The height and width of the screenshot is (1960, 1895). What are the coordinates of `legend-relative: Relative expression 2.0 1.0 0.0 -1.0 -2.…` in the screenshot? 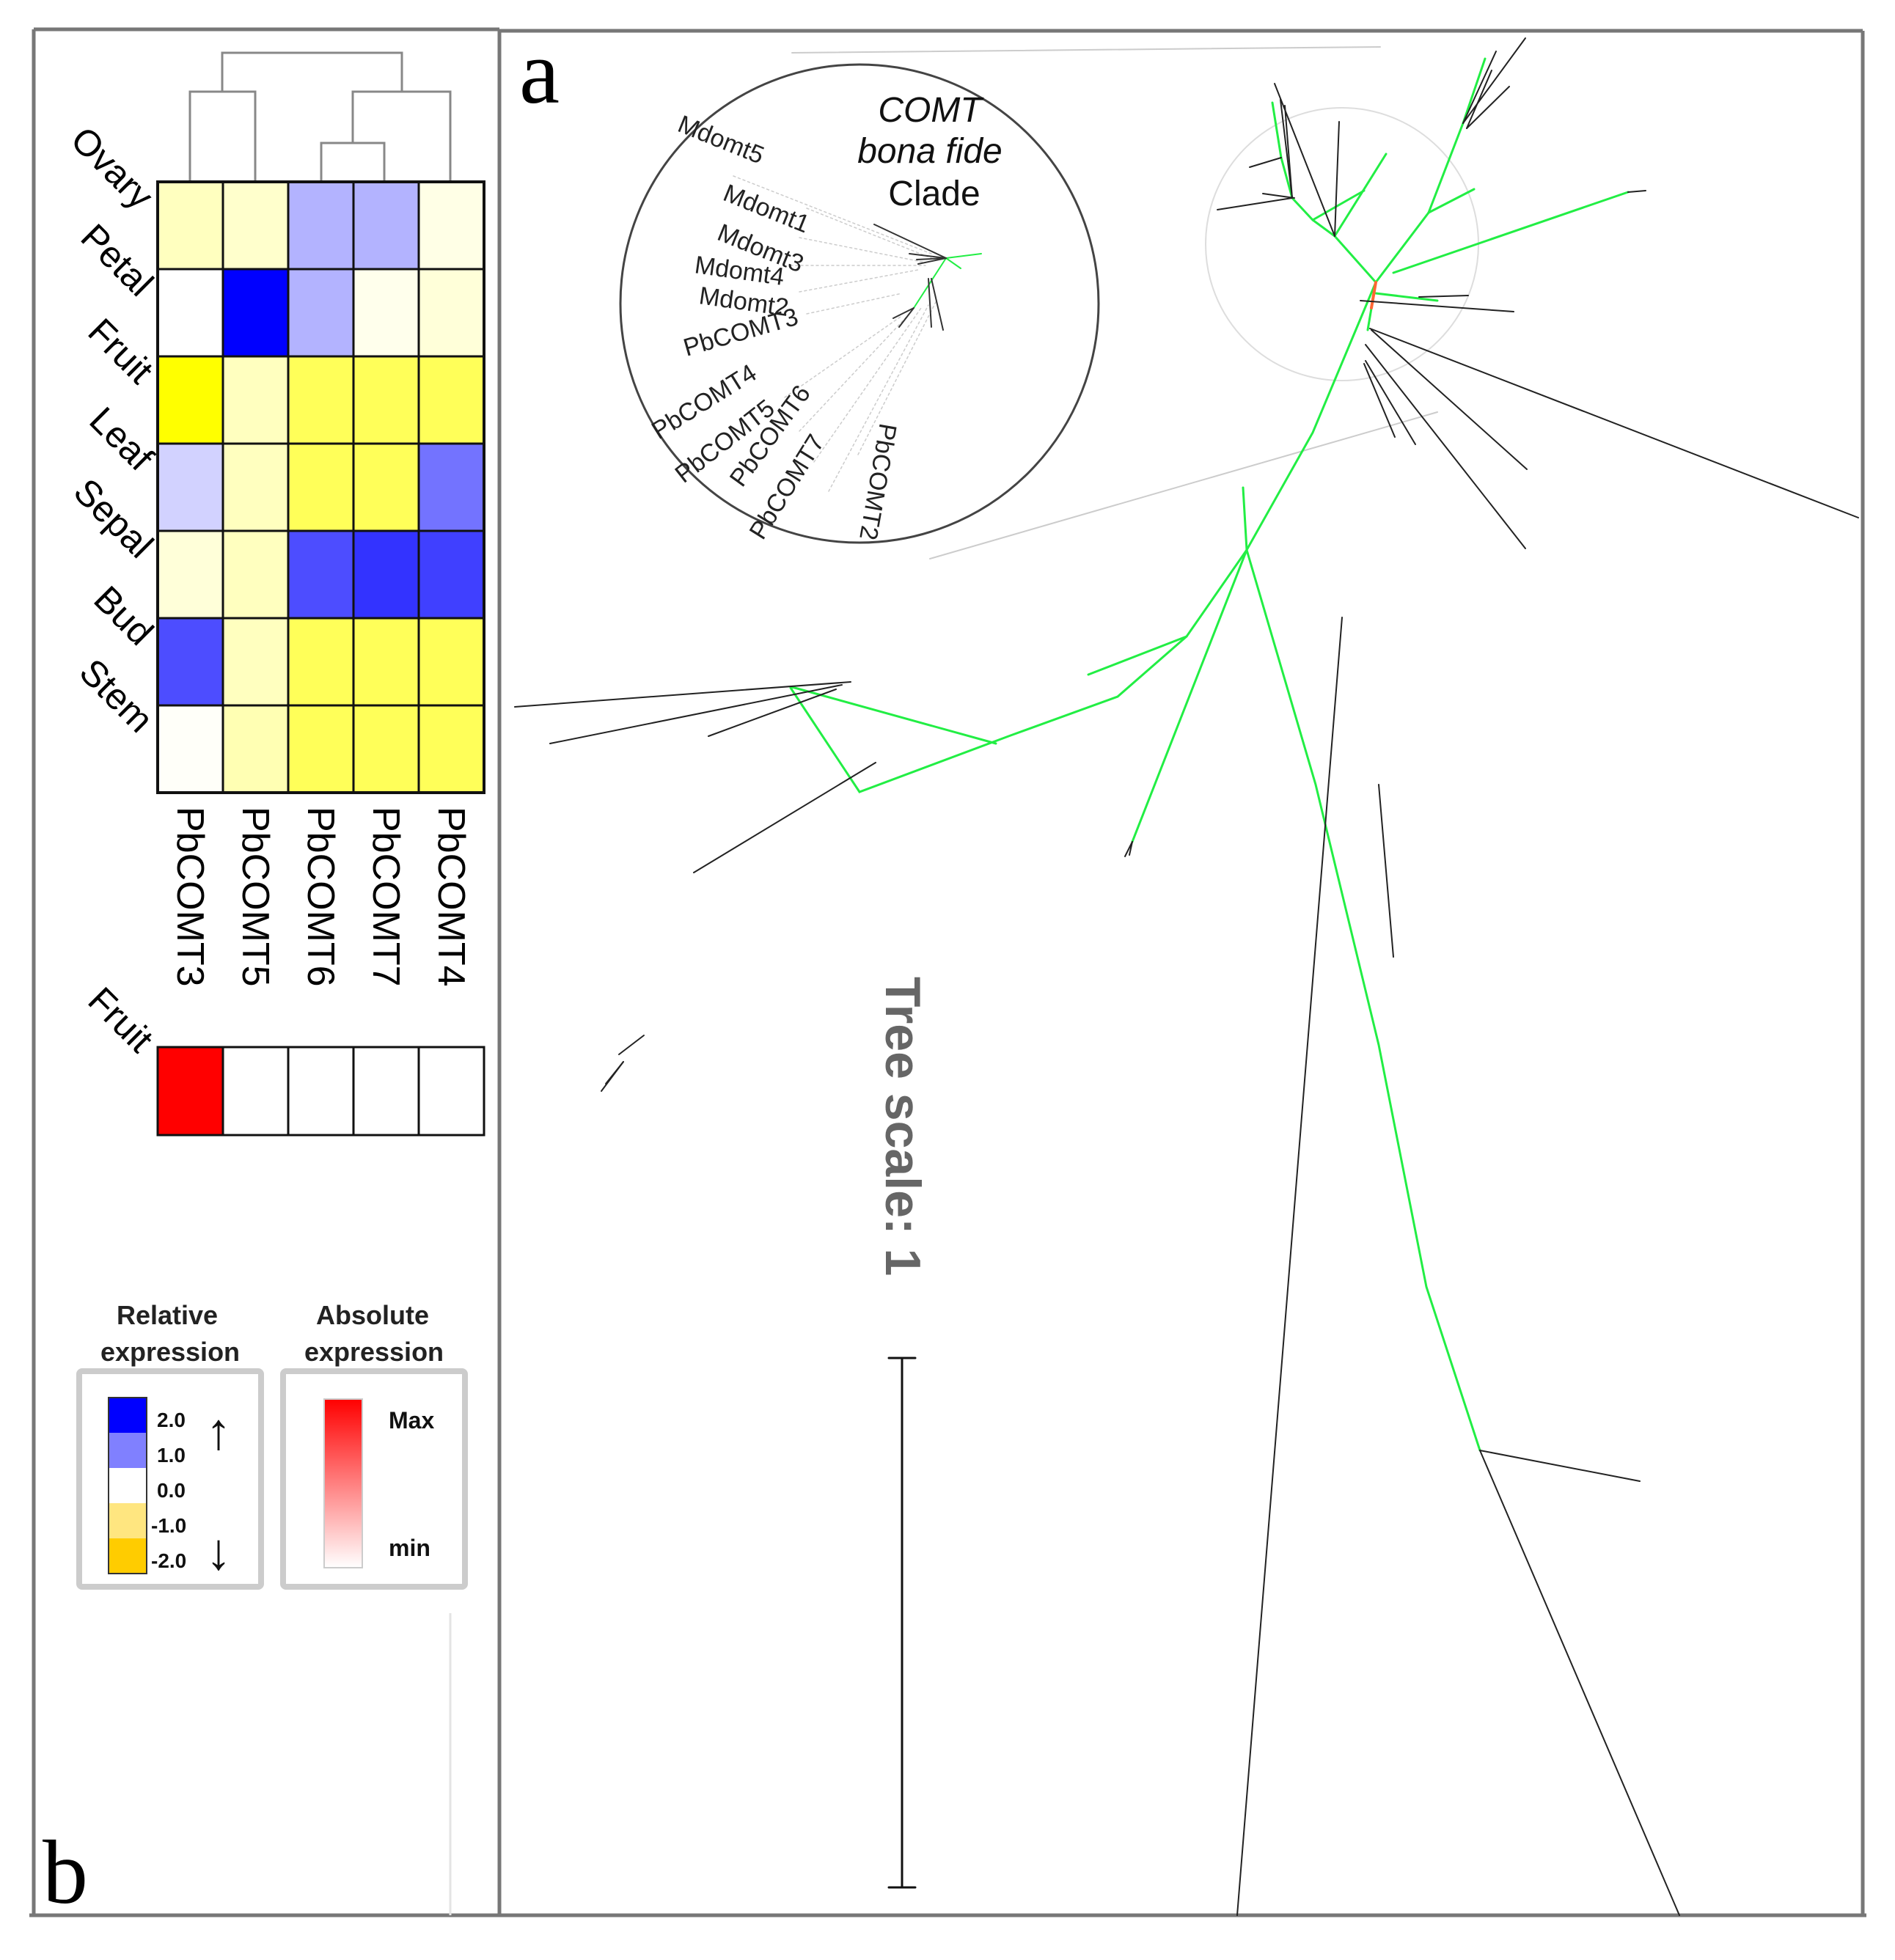 It's located at (170, 1445).